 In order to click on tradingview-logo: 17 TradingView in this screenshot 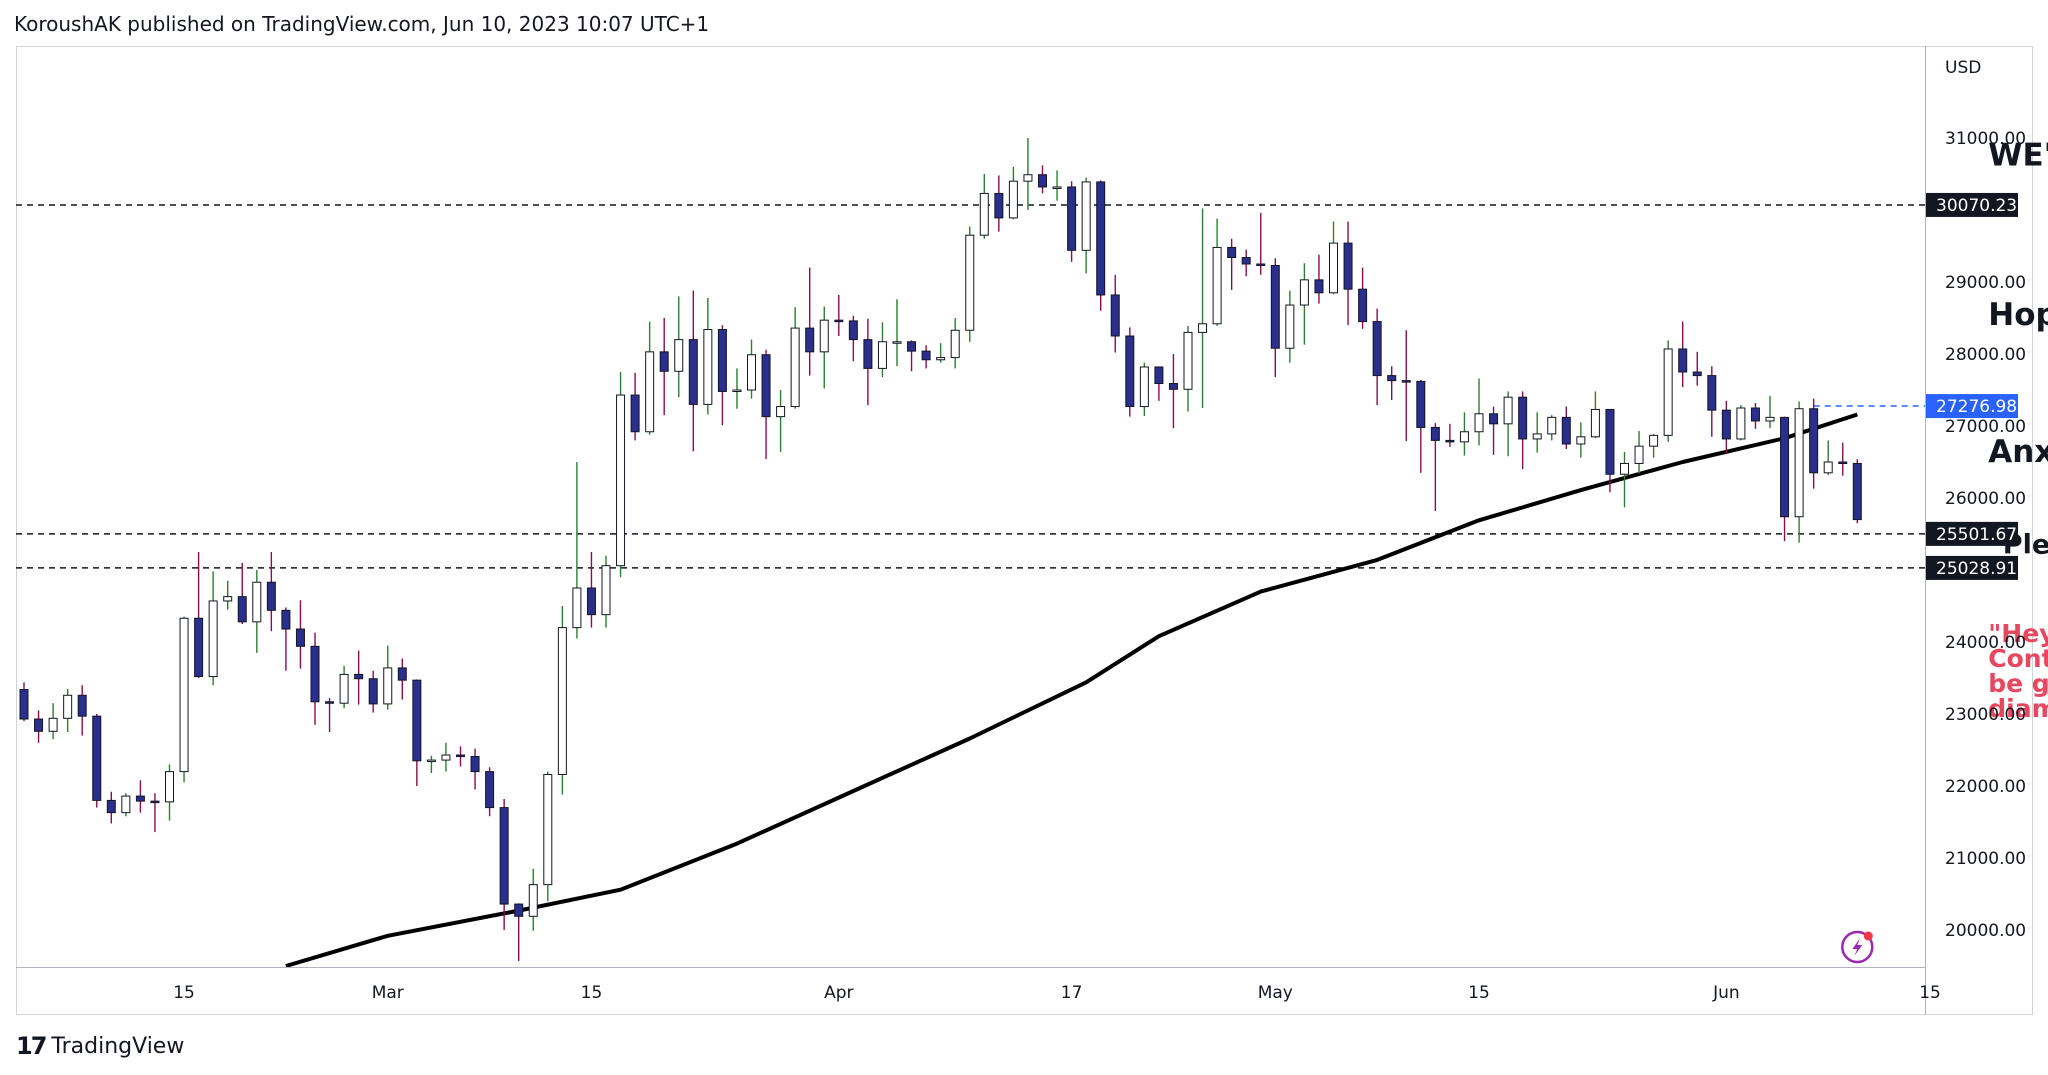, I will do `click(100, 1046)`.